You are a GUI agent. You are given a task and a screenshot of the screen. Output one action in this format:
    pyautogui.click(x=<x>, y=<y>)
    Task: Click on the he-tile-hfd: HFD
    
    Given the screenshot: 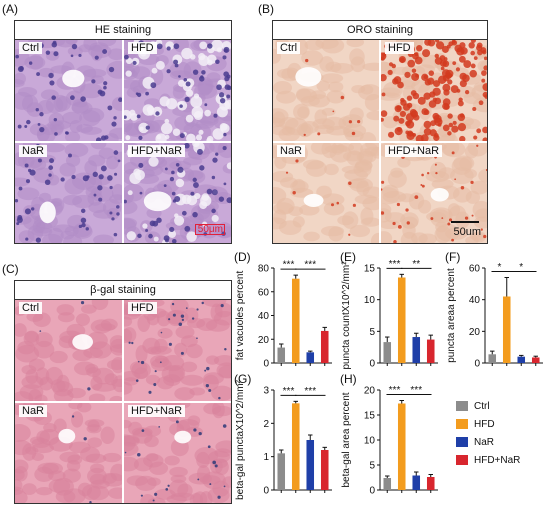 What is the action you would take?
    pyautogui.click(x=177, y=90)
    